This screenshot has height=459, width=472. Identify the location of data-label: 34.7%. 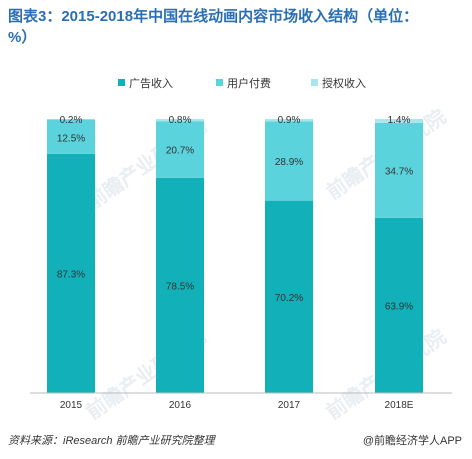
(399, 171).